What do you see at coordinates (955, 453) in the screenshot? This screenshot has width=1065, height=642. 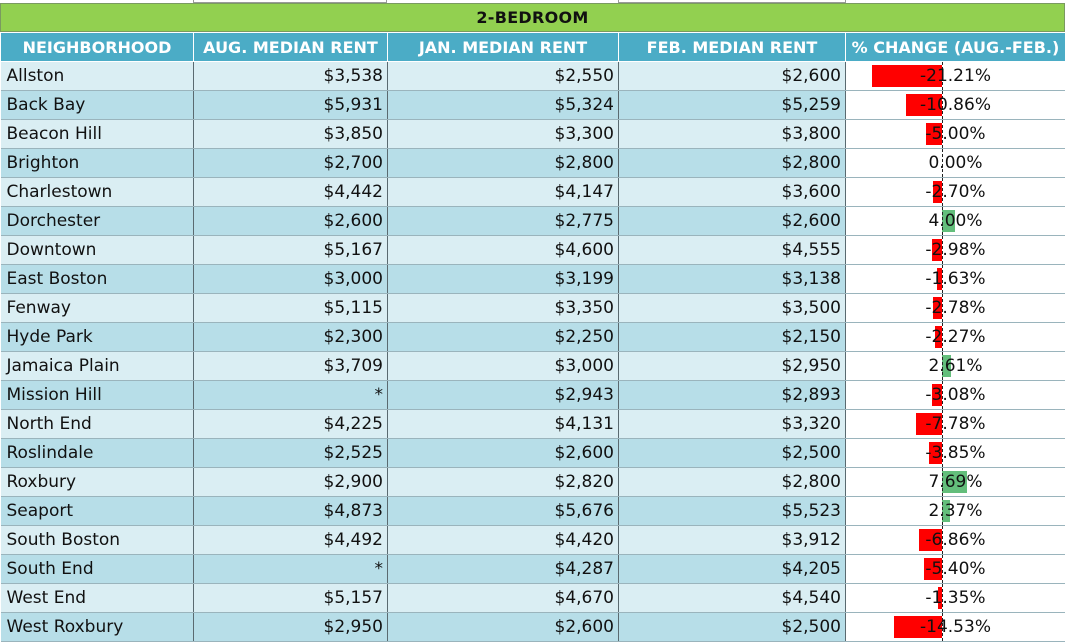 I see `percent-change-cell: -3.85%` at bounding box center [955, 453].